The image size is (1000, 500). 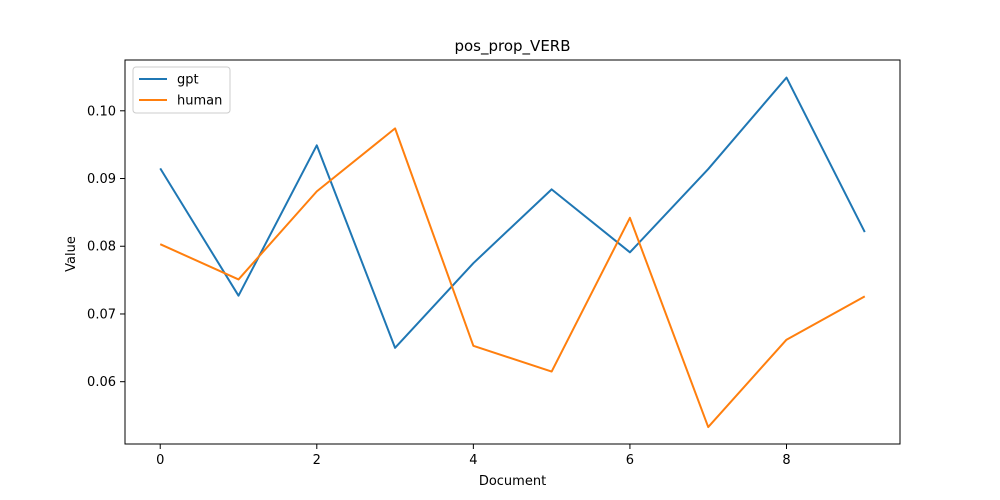 I want to click on chart-title: pos_prop_VERB, so click(x=512, y=46).